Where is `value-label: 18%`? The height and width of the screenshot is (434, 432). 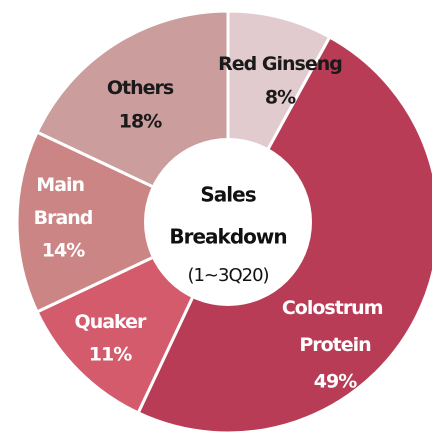 value-label: 18% is located at coordinates (140, 122).